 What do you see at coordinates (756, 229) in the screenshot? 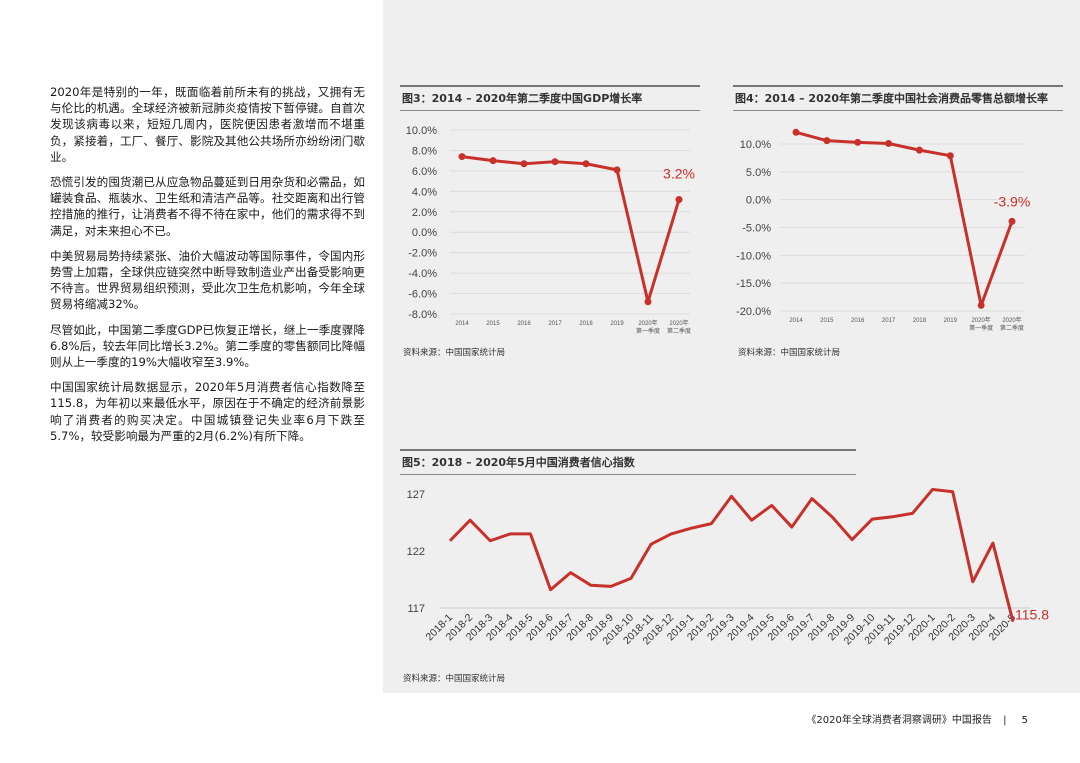
I see `y-tick-label: -5.0%` at bounding box center [756, 229].